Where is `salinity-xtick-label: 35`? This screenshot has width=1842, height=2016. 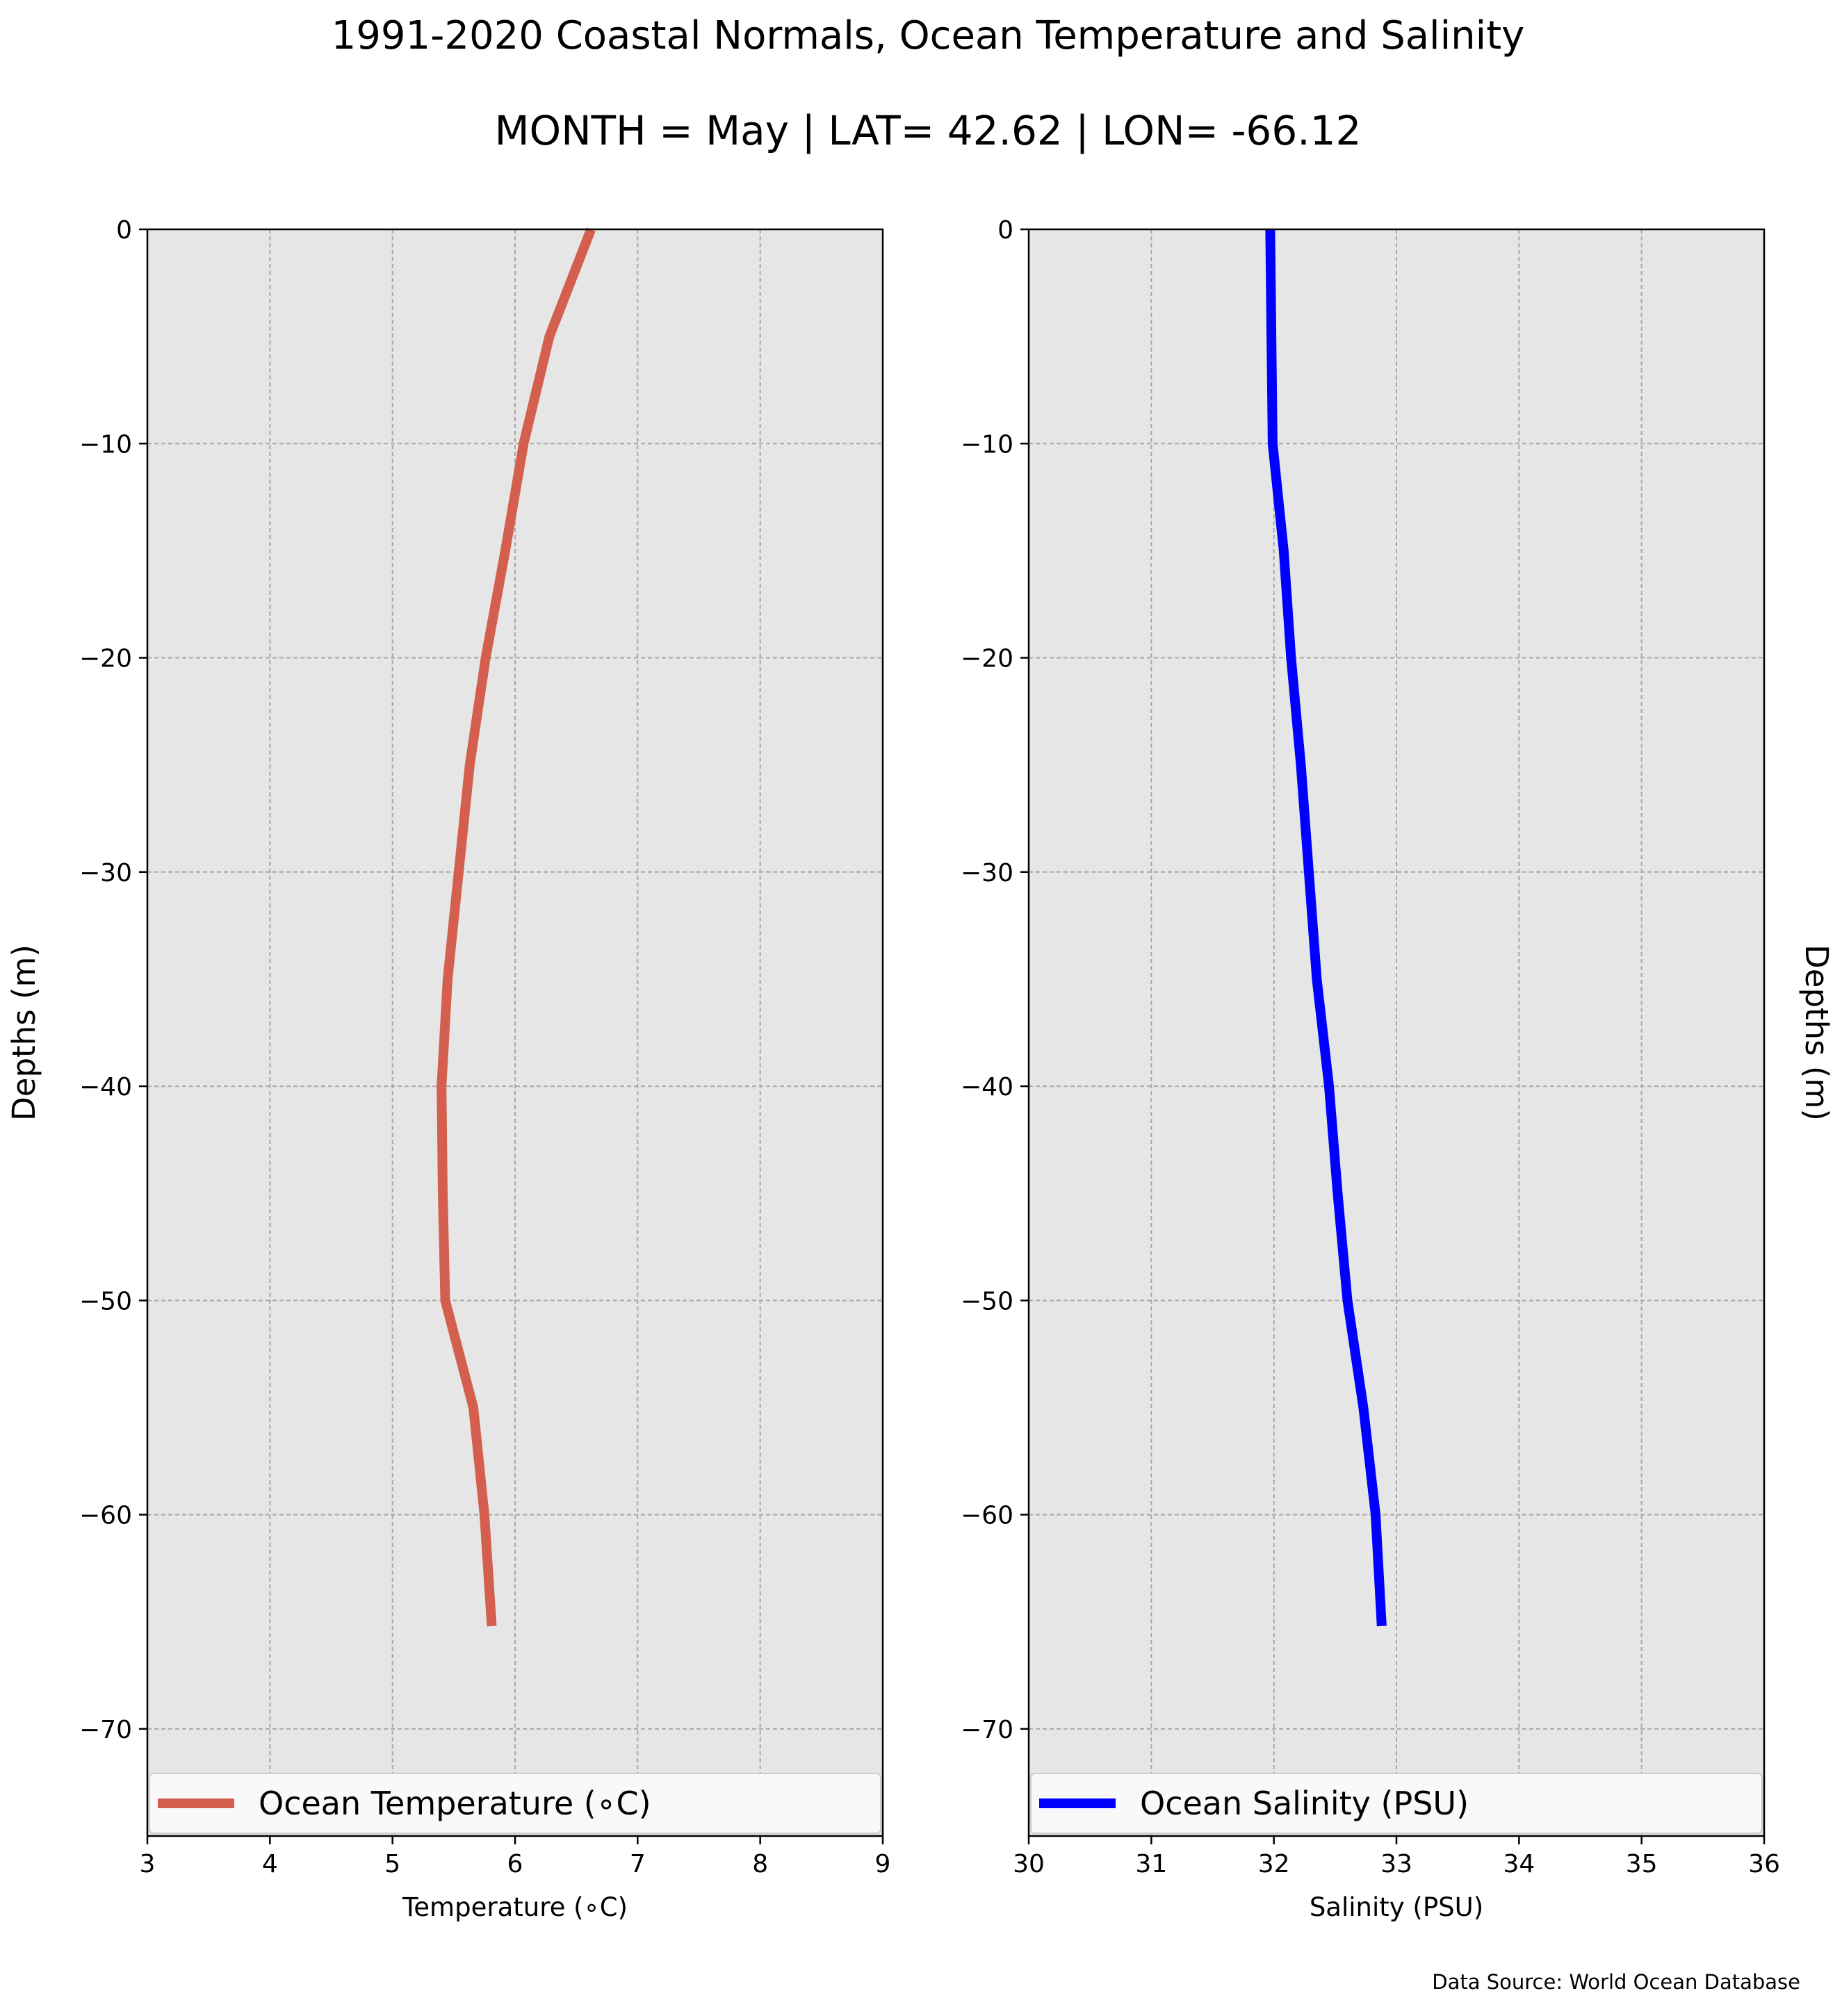
salinity-xtick-label: 35 is located at coordinates (1642, 1864).